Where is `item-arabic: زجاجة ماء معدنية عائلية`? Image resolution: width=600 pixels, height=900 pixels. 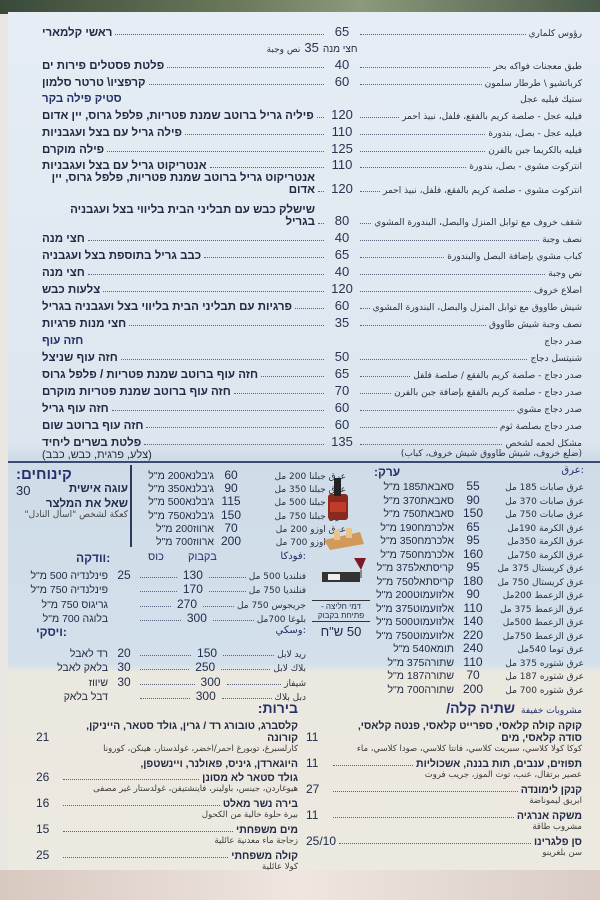
item-arabic: زجاجة ماء معدنية عائلية is located at coordinates (256, 841).